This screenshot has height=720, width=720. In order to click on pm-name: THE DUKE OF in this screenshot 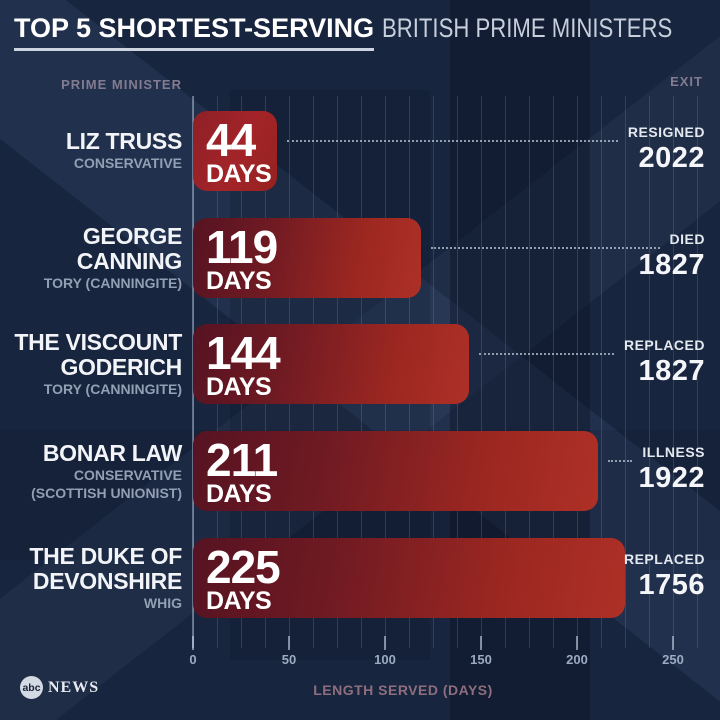, I will do `click(105, 555)`.